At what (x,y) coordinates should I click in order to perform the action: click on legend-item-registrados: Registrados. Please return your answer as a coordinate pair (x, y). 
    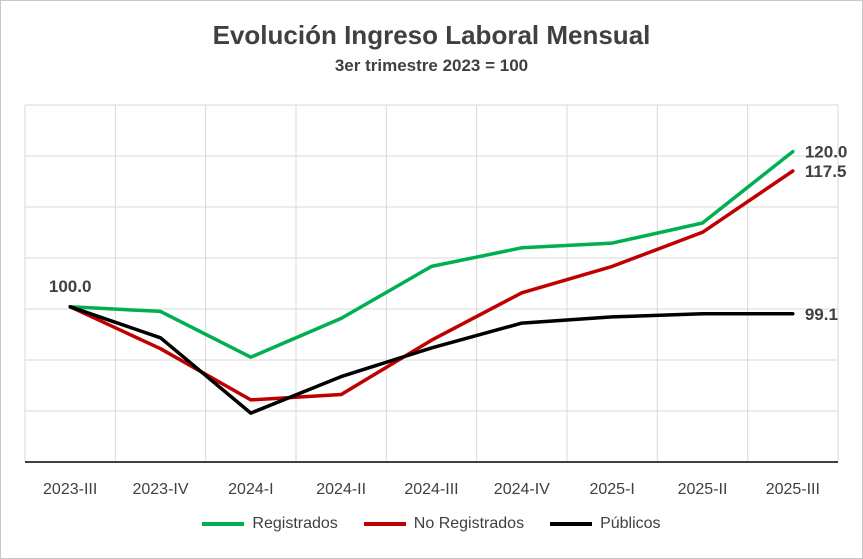
    Looking at the image, I should click on (270, 524).